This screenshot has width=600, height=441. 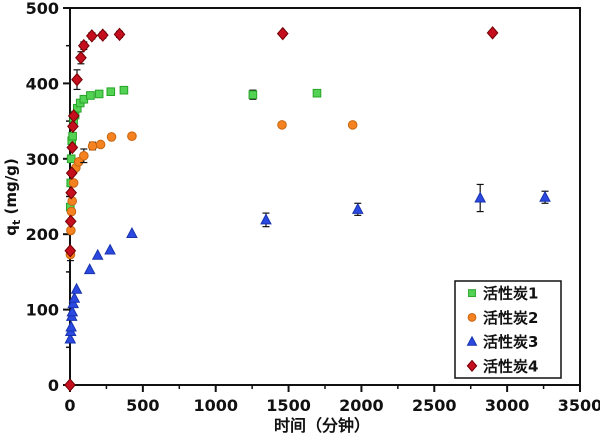 I want to click on x-axis-title: 时间（分钟）, so click(x=322, y=425).